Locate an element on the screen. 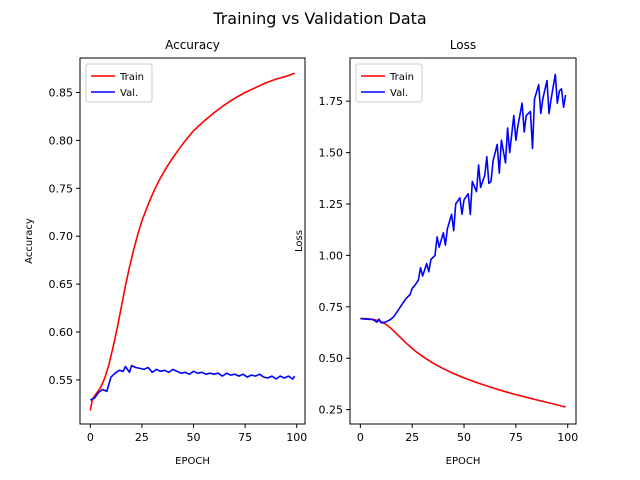  loss-series-train is located at coordinates (463, 362).